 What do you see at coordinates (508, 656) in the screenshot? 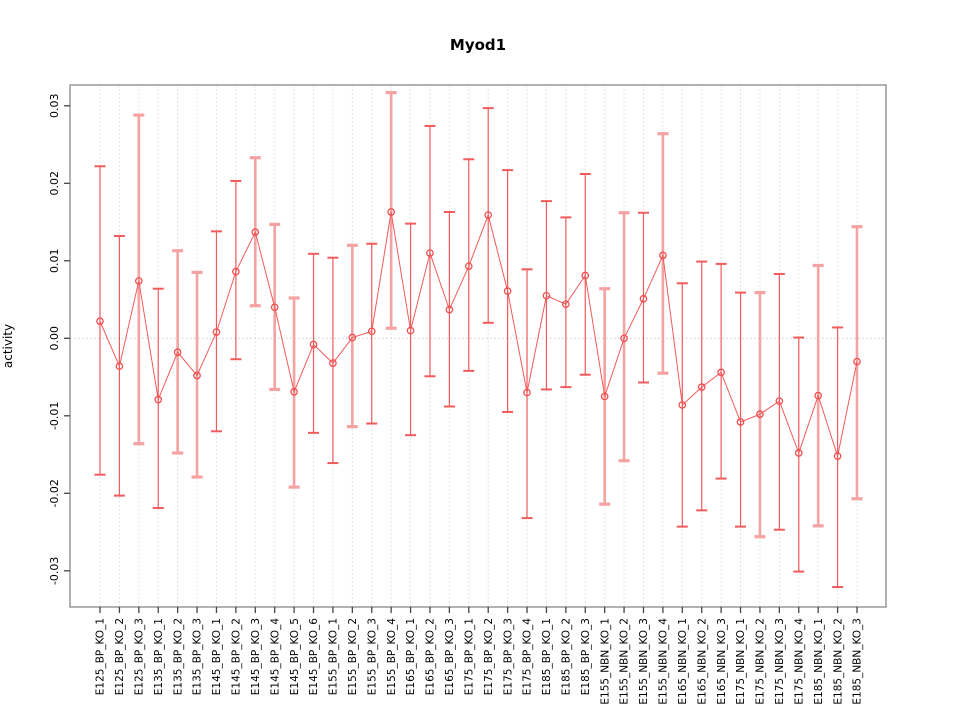
I see `x-tick-label: E175_BP_KO_3` at bounding box center [508, 656].